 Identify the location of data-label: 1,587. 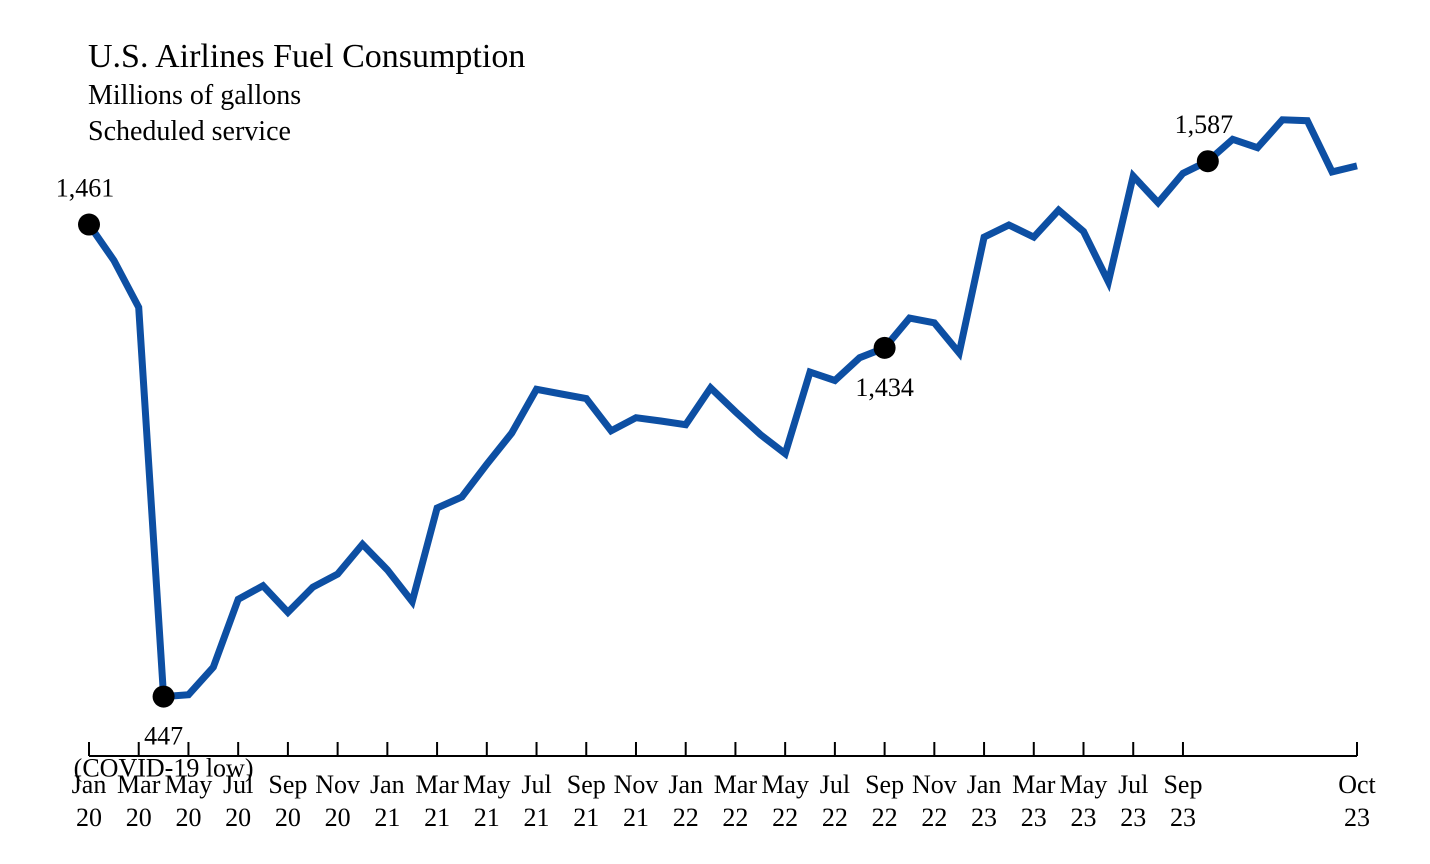
(1204, 124).